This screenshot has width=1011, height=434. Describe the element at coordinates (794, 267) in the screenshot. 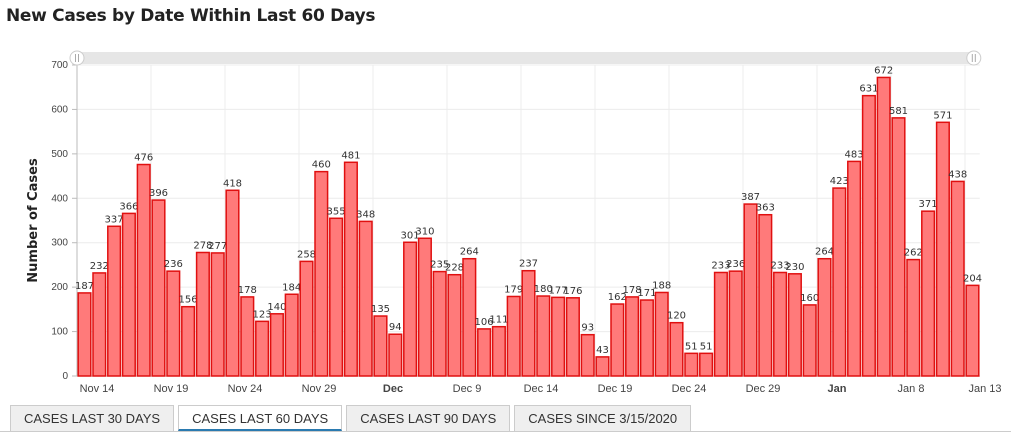

I see `data-label: 230` at that location.